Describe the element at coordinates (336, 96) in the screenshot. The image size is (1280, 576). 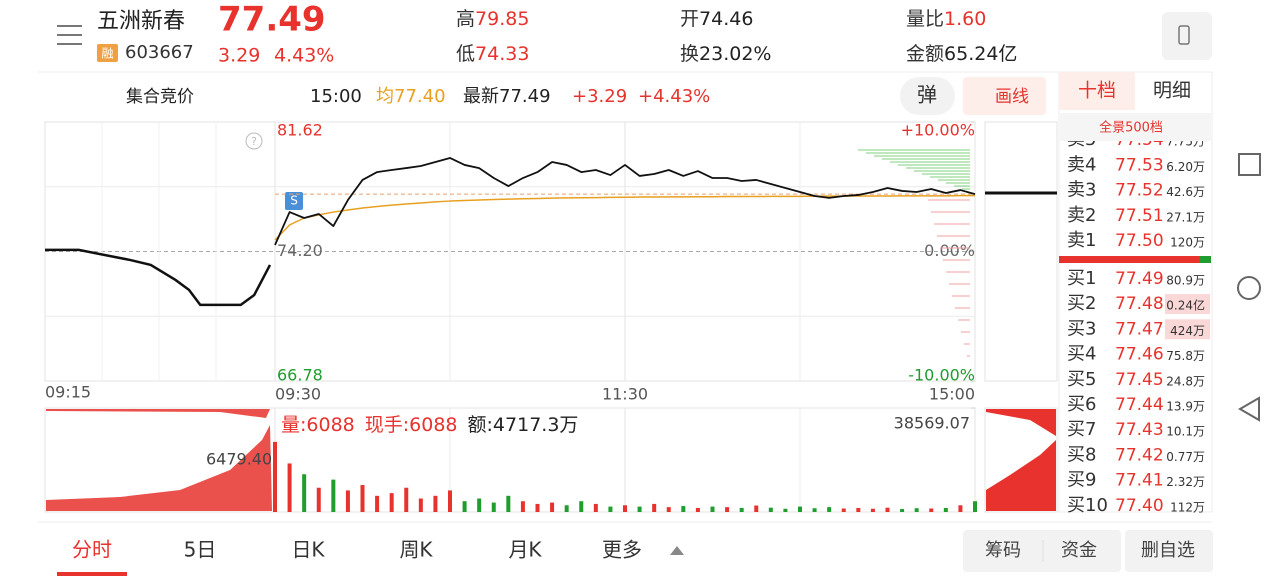
I see `time: 15:00` at that location.